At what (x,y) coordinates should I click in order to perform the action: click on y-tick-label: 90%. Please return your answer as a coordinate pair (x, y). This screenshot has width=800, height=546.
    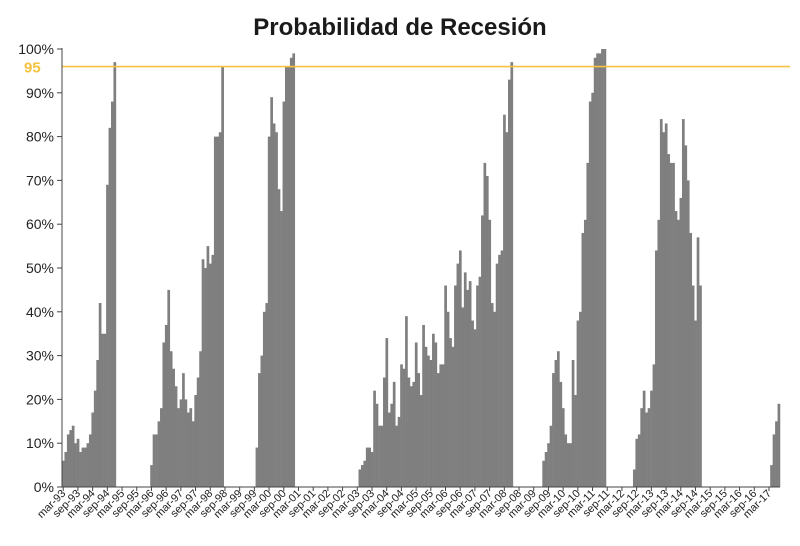
    Looking at the image, I should click on (40, 93).